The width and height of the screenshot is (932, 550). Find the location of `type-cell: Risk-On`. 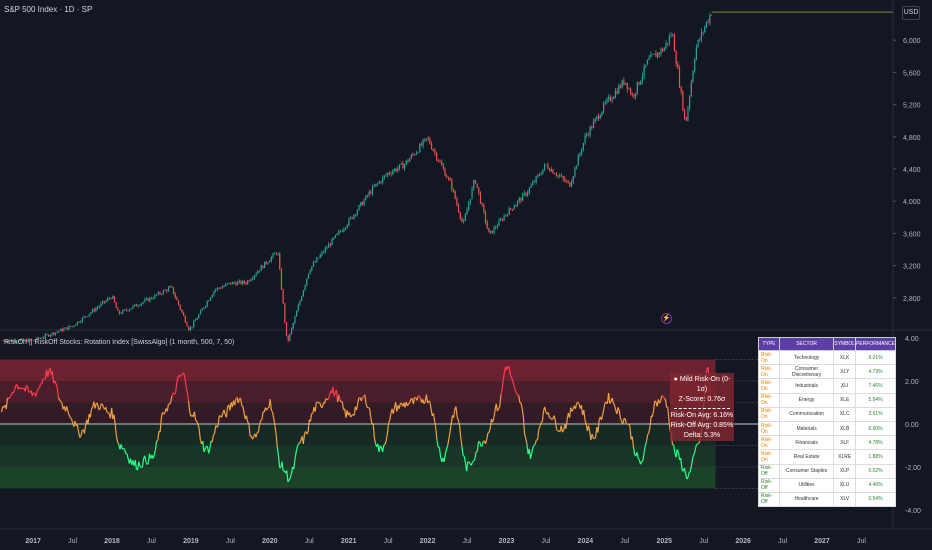

type-cell: Risk-On is located at coordinates (769, 400).